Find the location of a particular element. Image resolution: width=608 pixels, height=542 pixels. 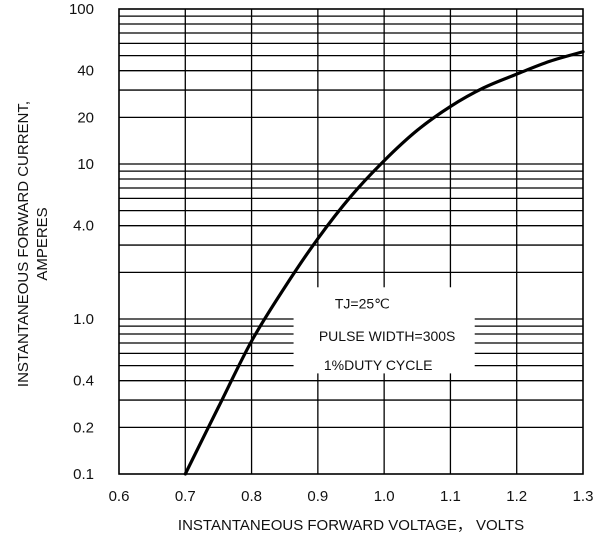

annotation-line: TJ=25℃ is located at coordinates (362, 303).